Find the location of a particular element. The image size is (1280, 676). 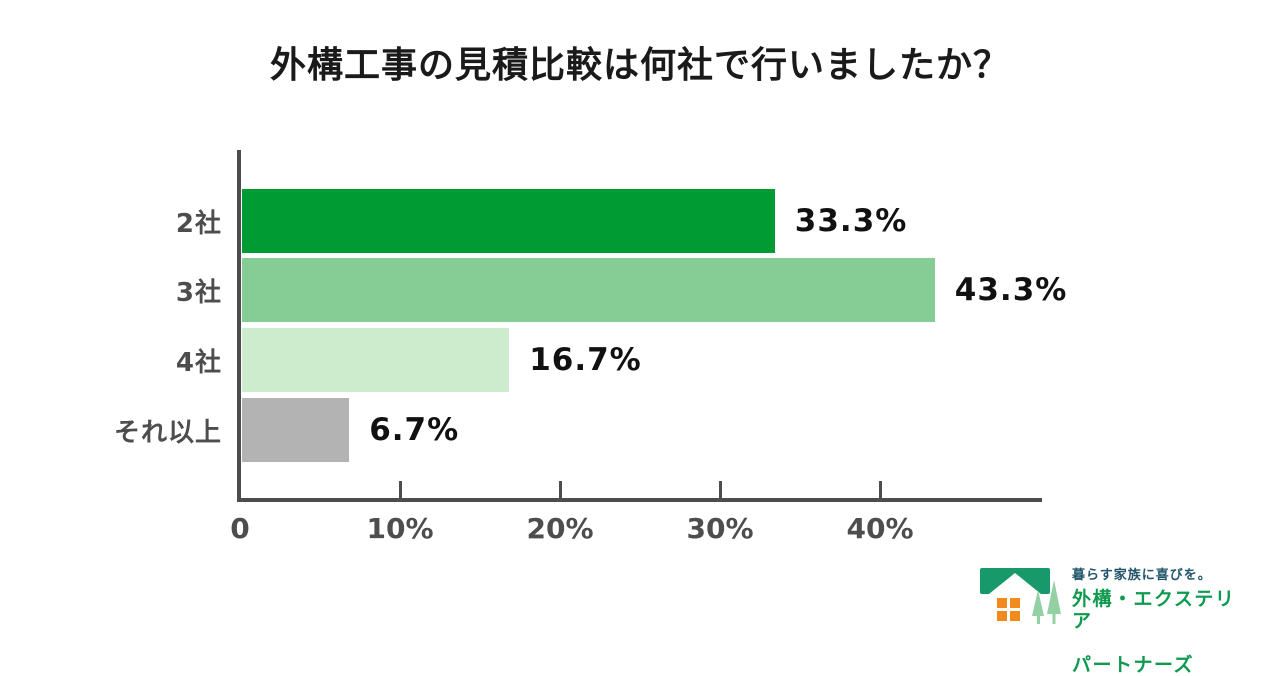

chart-title: 外構工事の見積比較は何社で行いましたか？ is located at coordinates (639, 65).